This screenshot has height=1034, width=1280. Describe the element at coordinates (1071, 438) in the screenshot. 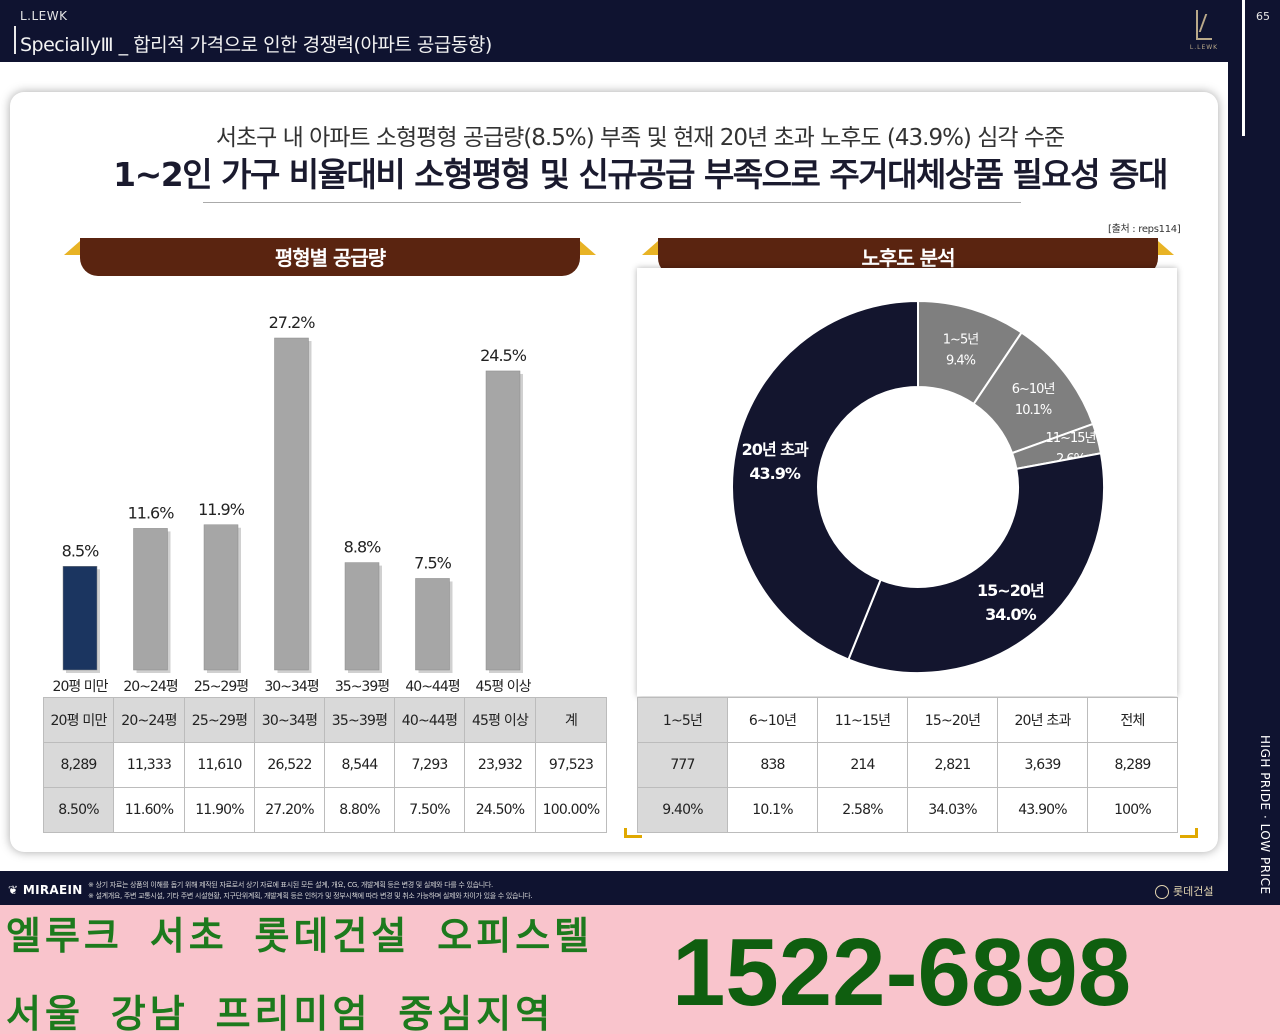

I see `slice-label: 11~15년` at that location.